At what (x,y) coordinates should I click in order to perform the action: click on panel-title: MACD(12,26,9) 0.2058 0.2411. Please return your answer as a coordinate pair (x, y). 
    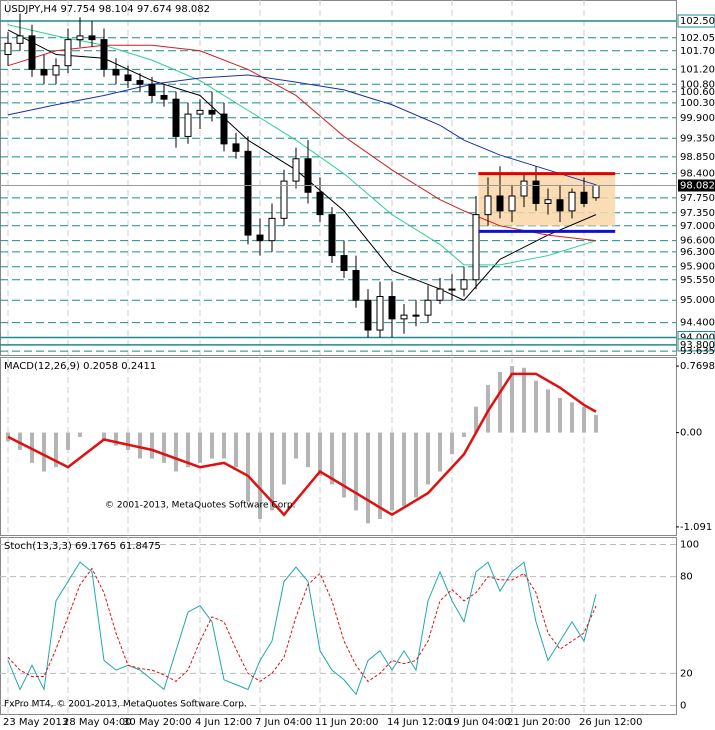
    Looking at the image, I should click on (80, 366).